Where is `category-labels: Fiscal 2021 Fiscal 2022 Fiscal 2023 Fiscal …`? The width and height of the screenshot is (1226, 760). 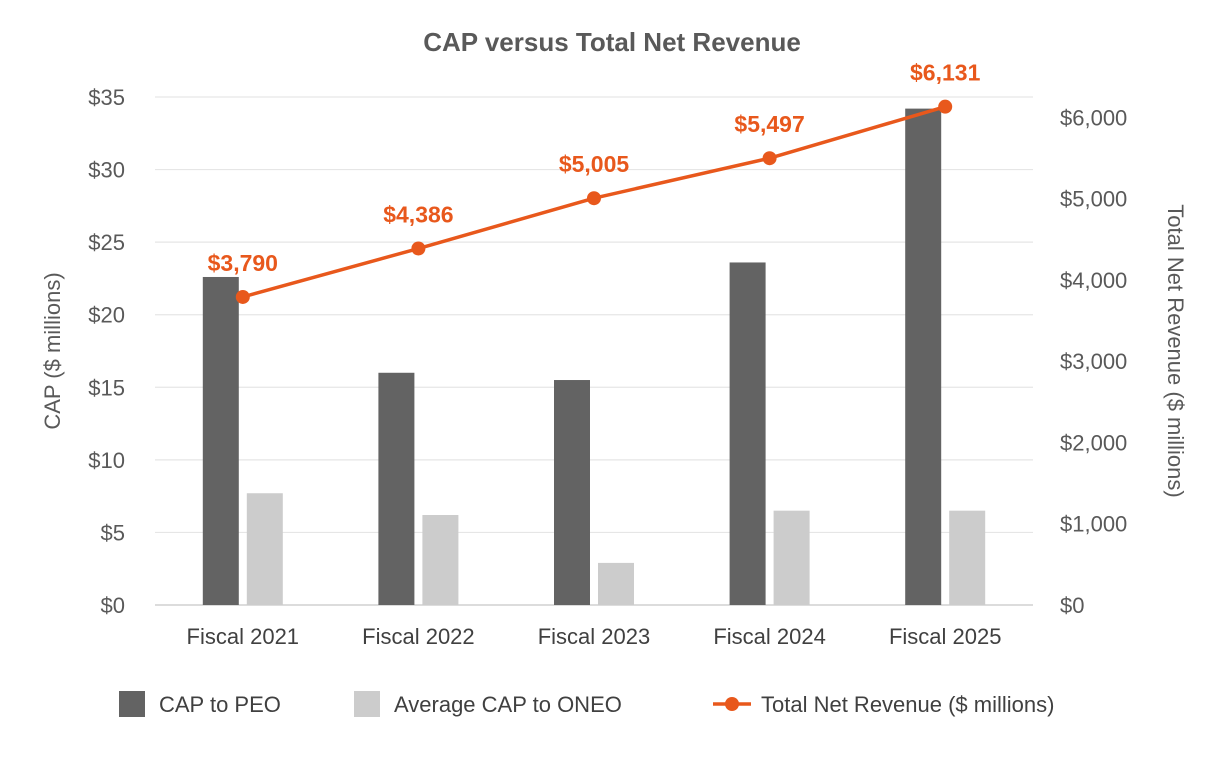 category-labels: Fiscal 2021 Fiscal 2022 Fiscal 2023 Fiscal … is located at coordinates (594, 636).